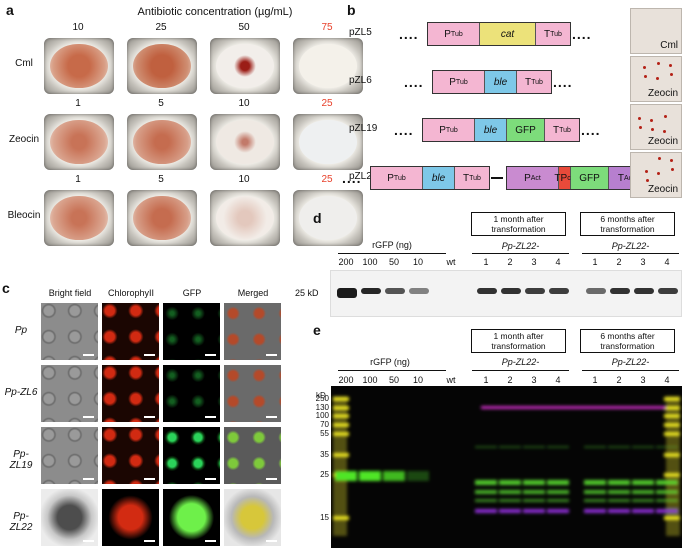 This screenshot has height=553, width=685. What do you see at coordinates (575, 178) in the screenshot?
I see `construct-box: PActTPcpGFPTAct` at bounding box center [575, 178].